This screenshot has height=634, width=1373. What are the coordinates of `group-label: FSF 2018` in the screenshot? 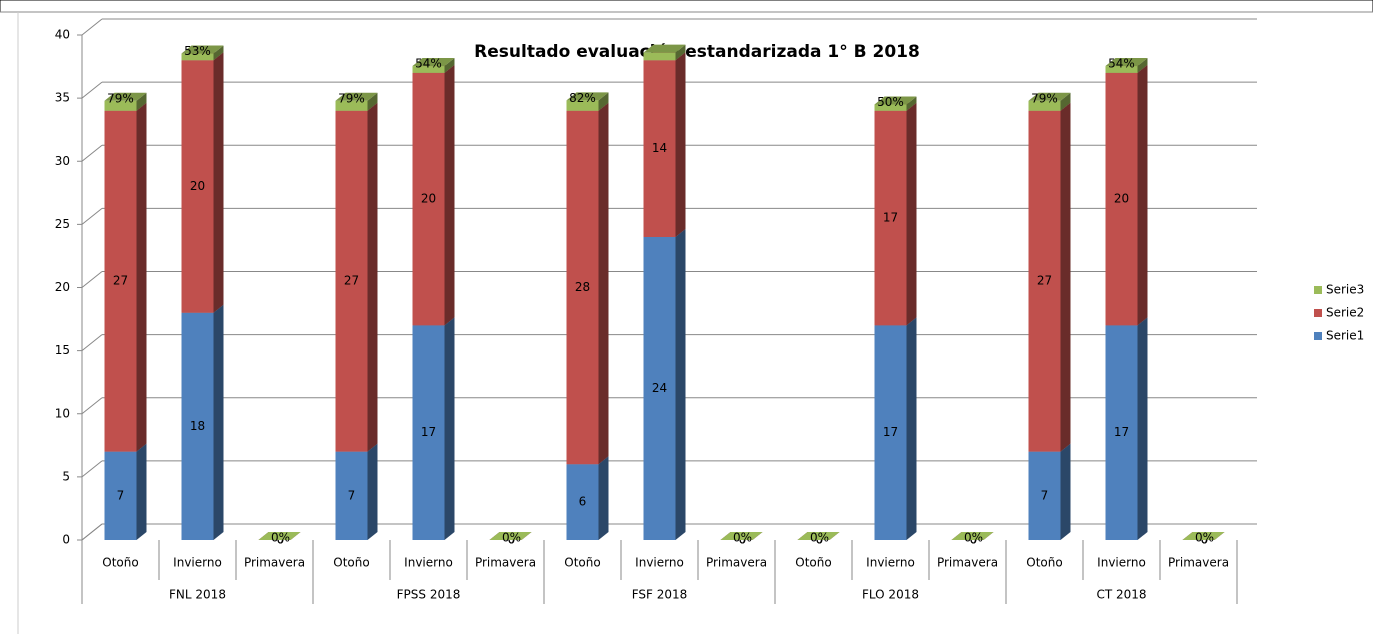 It's located at (660, 595).